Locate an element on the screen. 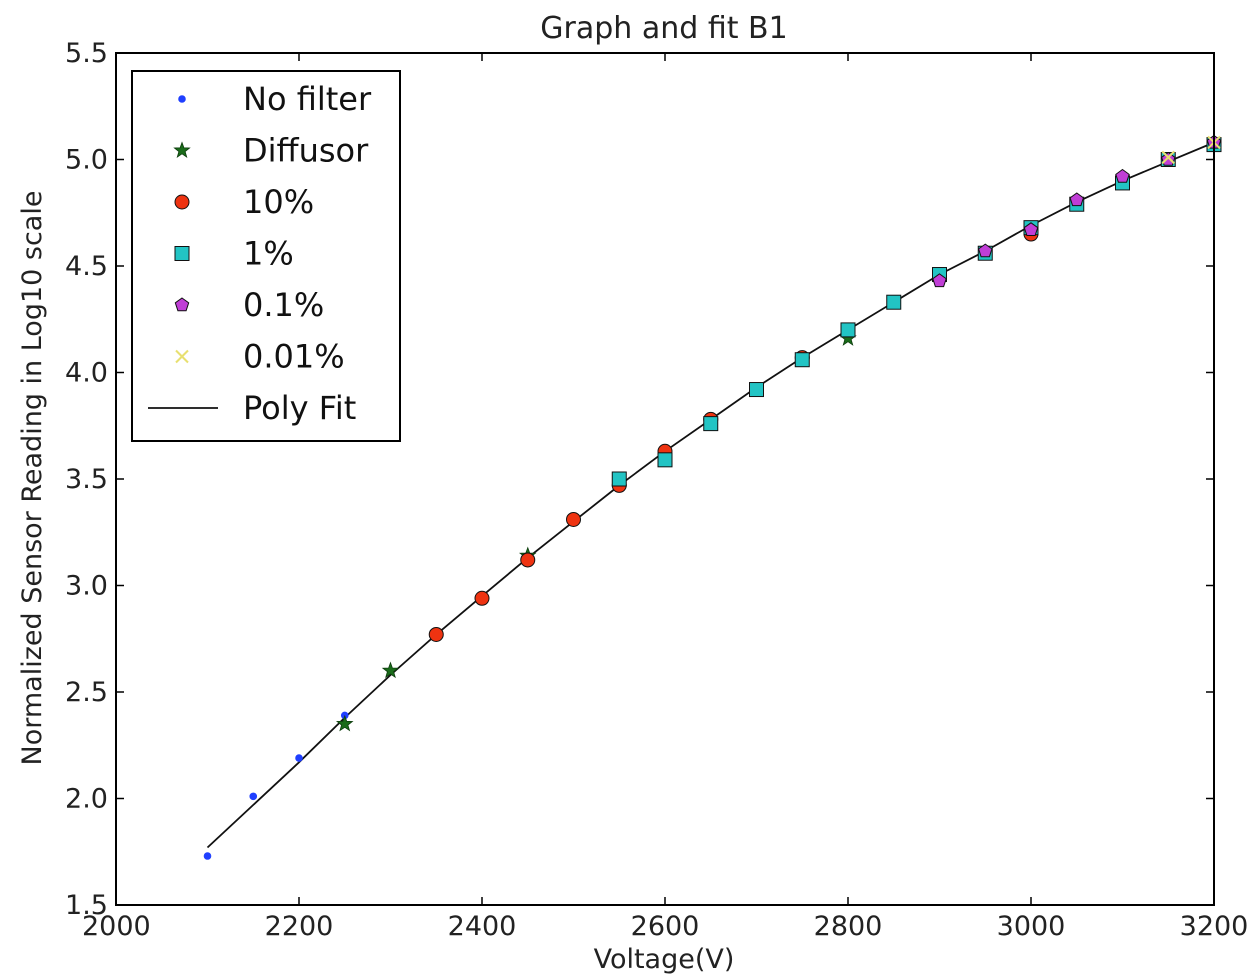 The height and width of the screenshot is (974, 1251). x-tick-label-5: 3000 is located at coordinates (1031, 926).